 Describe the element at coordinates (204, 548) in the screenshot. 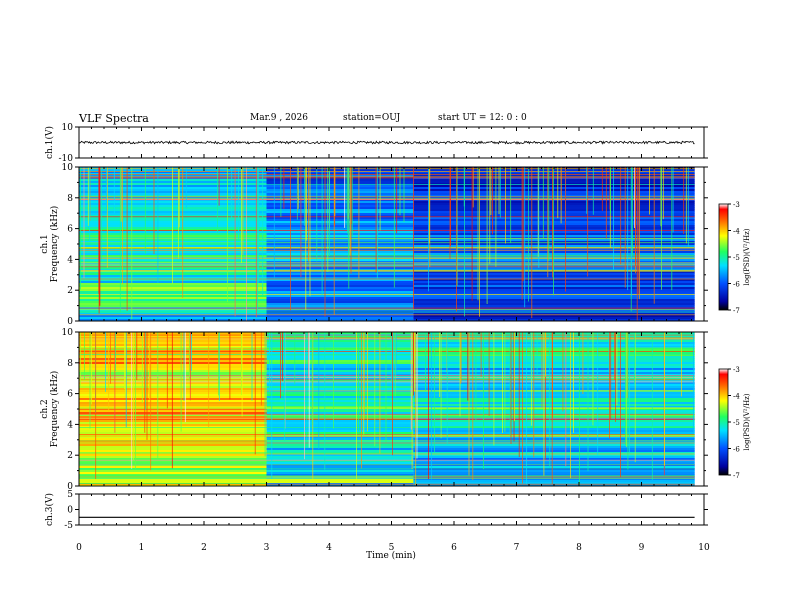

I see `xtick-label: 2` at that location.